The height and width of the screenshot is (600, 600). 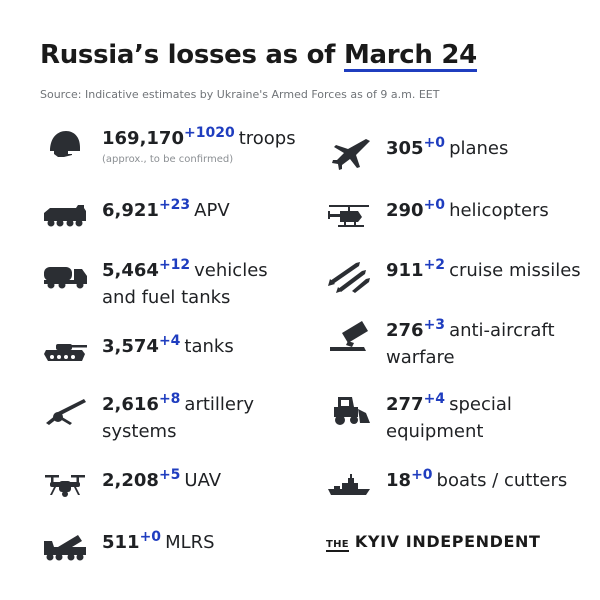 I want to click on logo-the: THE, so click(x=337, y=545).